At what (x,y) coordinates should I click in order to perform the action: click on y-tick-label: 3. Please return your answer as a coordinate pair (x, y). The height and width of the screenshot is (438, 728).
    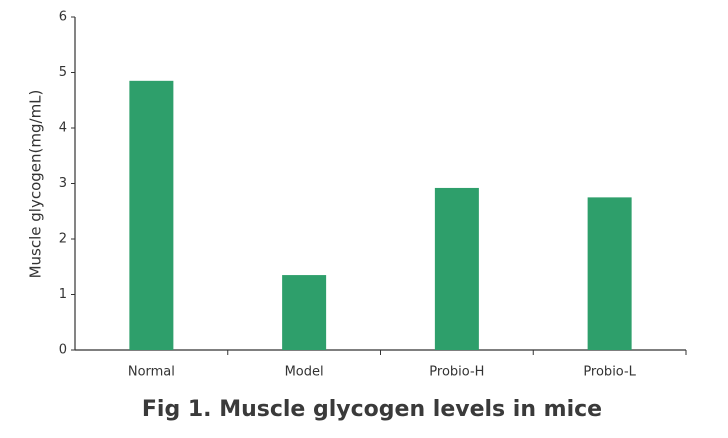
    Looking at the image, I should click on (63, 183).